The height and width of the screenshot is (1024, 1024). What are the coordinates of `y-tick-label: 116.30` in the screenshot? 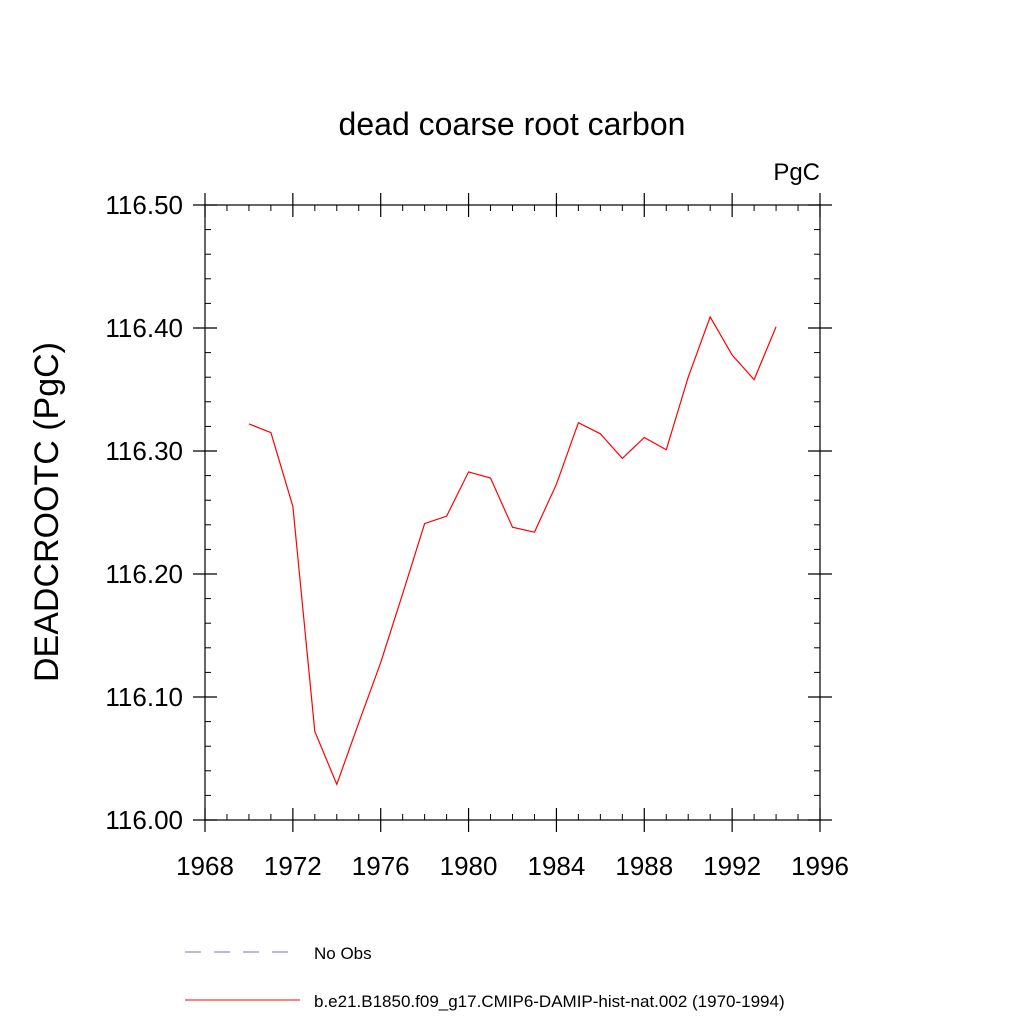 It's located at (144, 451).